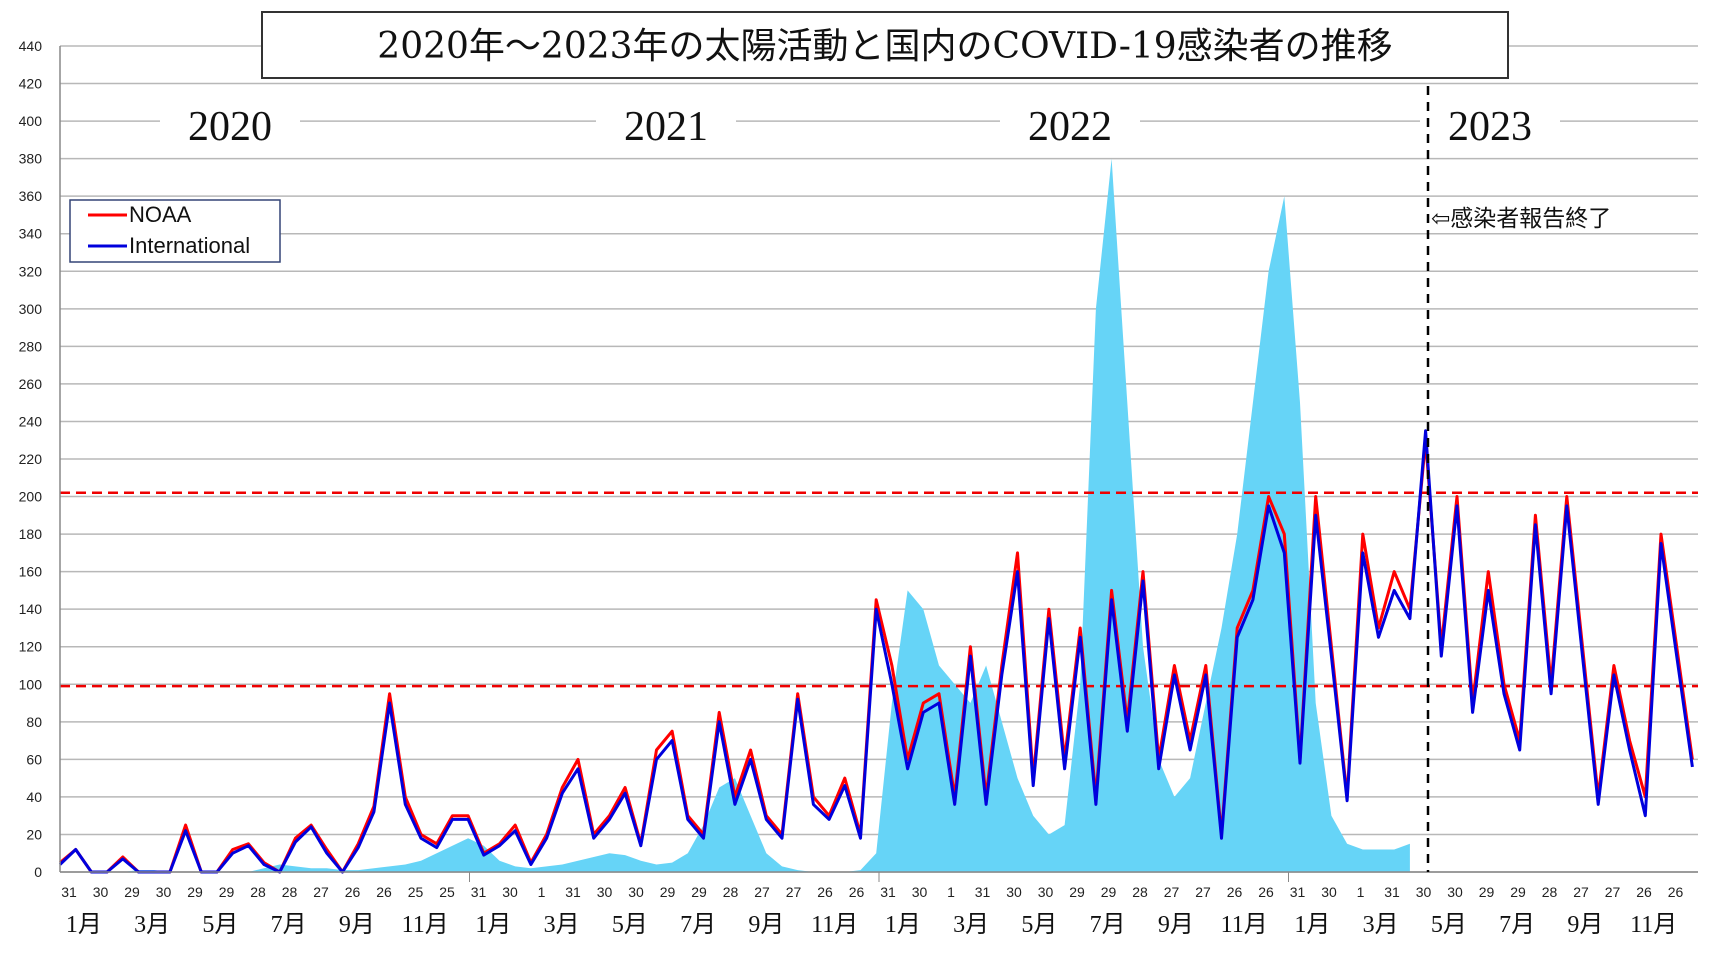  What do you see at coordinates (189, 245) in the screenshot?
I see `legend-label-international: International` at bounding box center [189, 245].